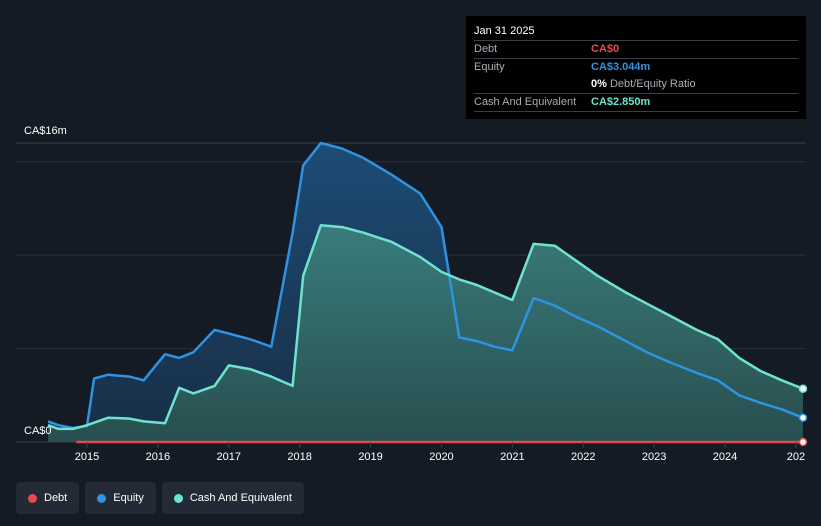 This screenshot has width=821, height=526. What do you see at coordinates (803, 417) in the screenshot?
I see `equity-end-marker` at bounding box center [803, 417].